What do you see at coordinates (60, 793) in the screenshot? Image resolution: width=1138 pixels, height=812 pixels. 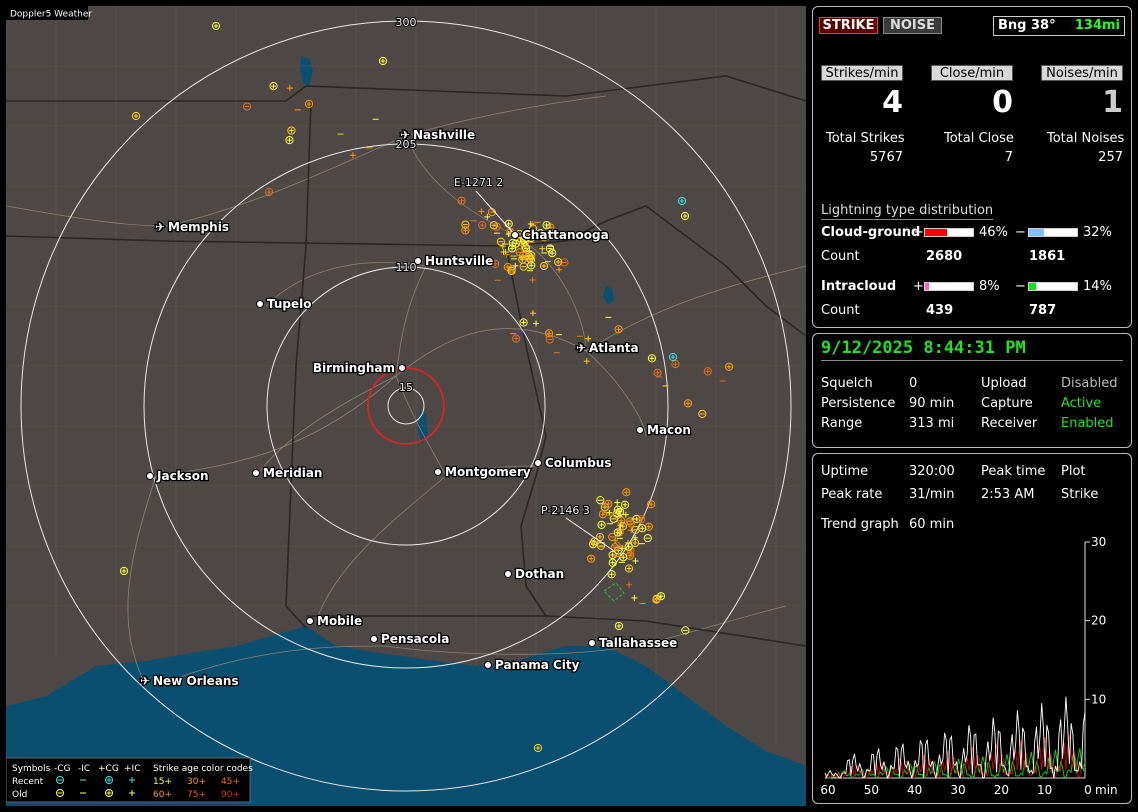 I see `legend-neg-cg-symbol` at bounding box center [60, 793].